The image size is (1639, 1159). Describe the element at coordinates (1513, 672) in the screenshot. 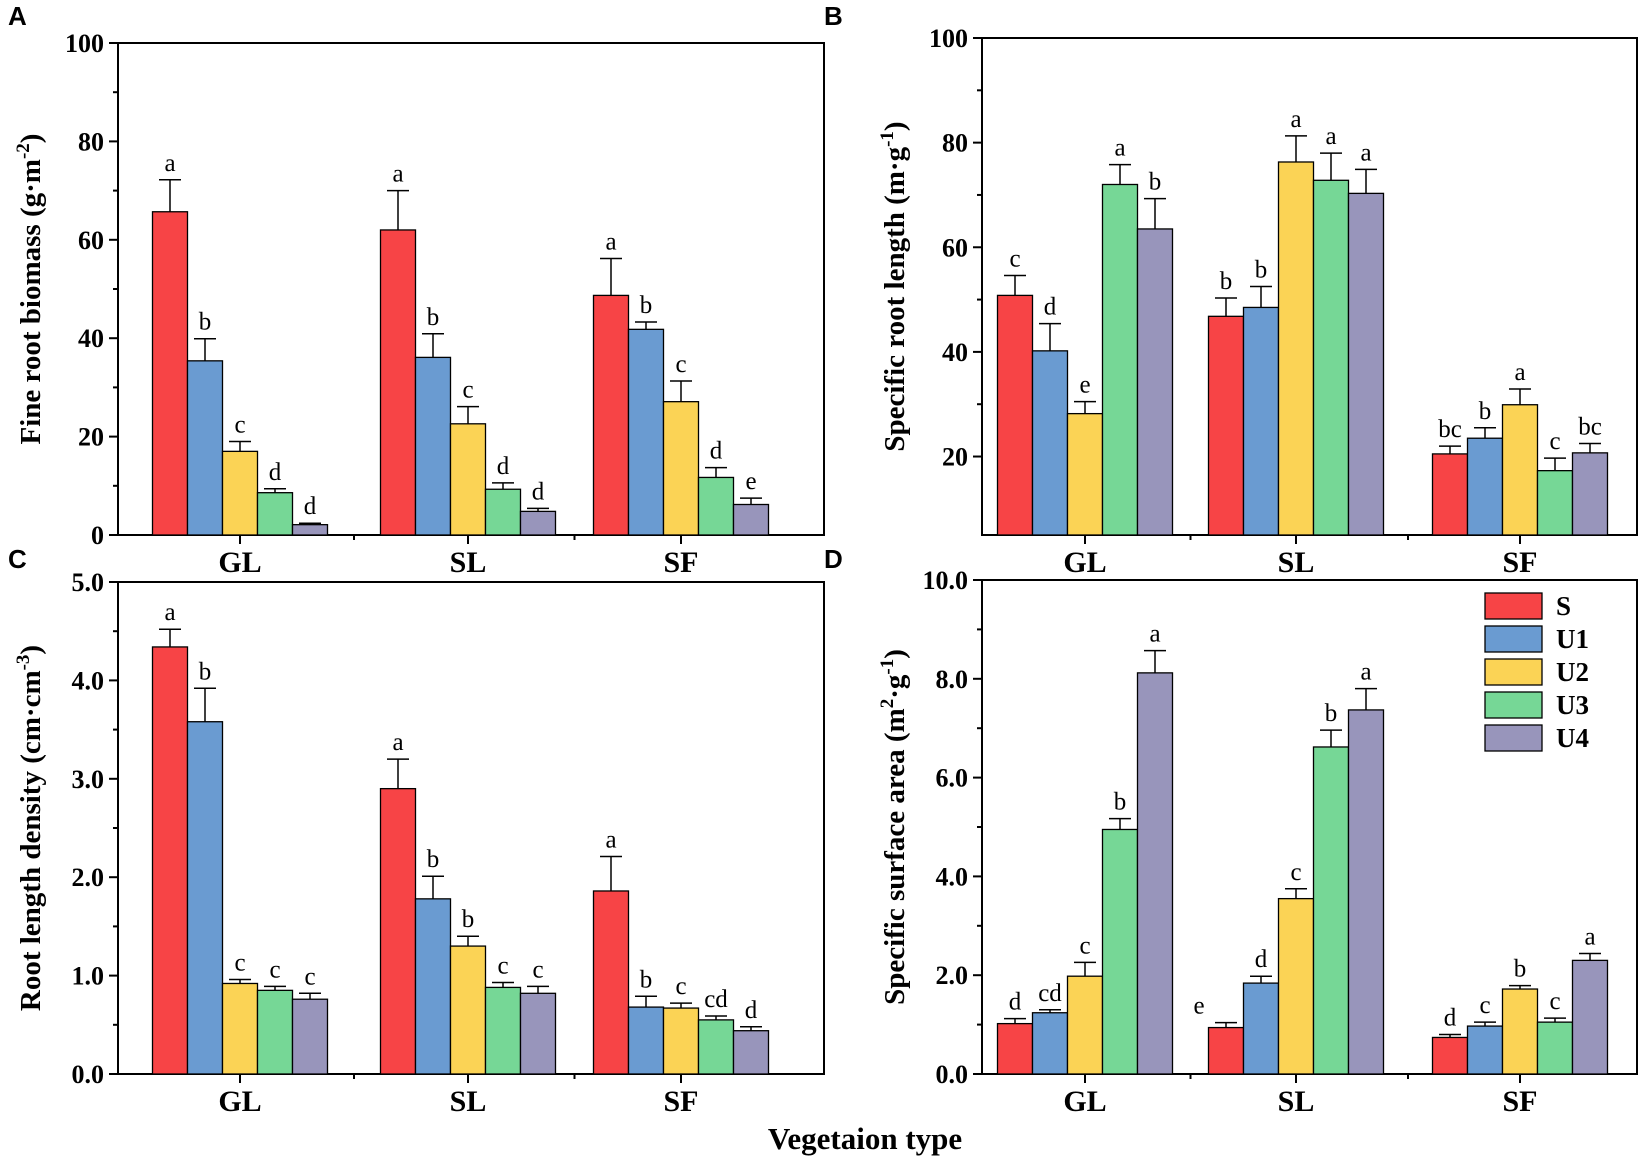

I see `legend-swatch-u2` at that location.